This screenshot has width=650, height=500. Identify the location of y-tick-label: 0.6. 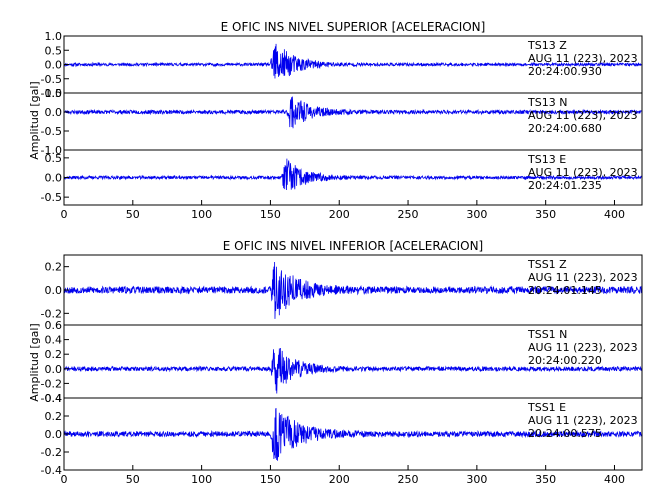
(54, 325).